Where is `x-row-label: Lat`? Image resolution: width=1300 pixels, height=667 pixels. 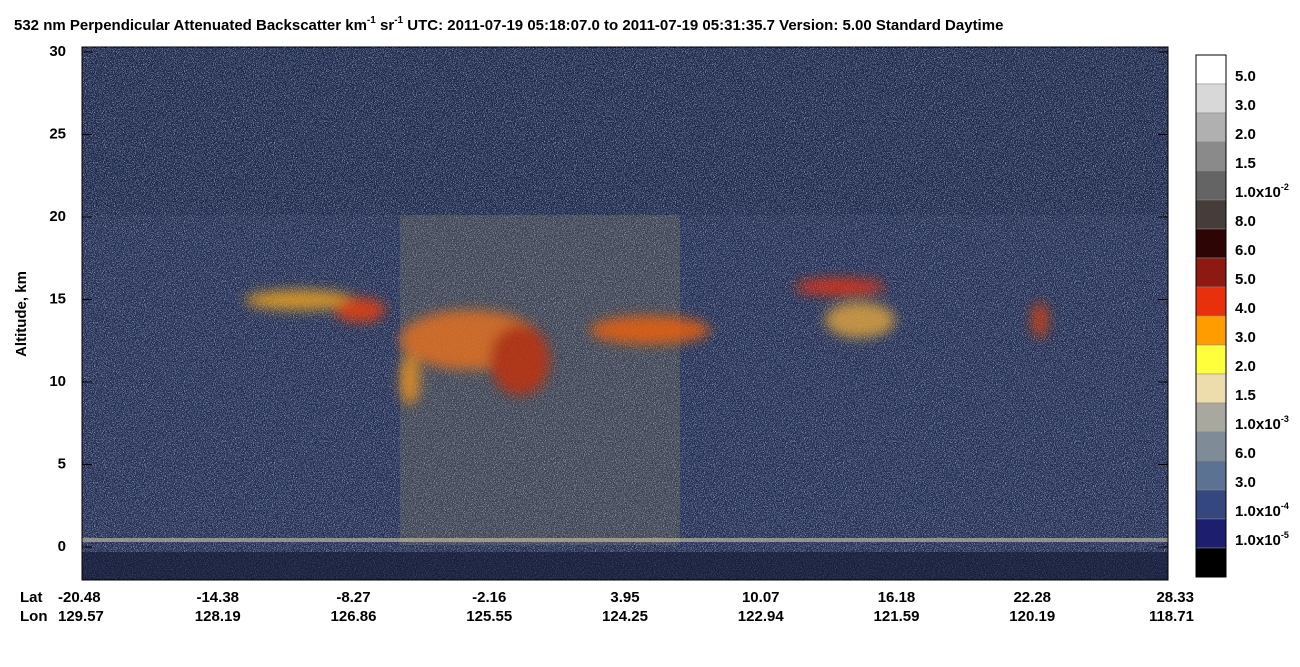 x-row-label: Lat is located at coordinates (31, 597).